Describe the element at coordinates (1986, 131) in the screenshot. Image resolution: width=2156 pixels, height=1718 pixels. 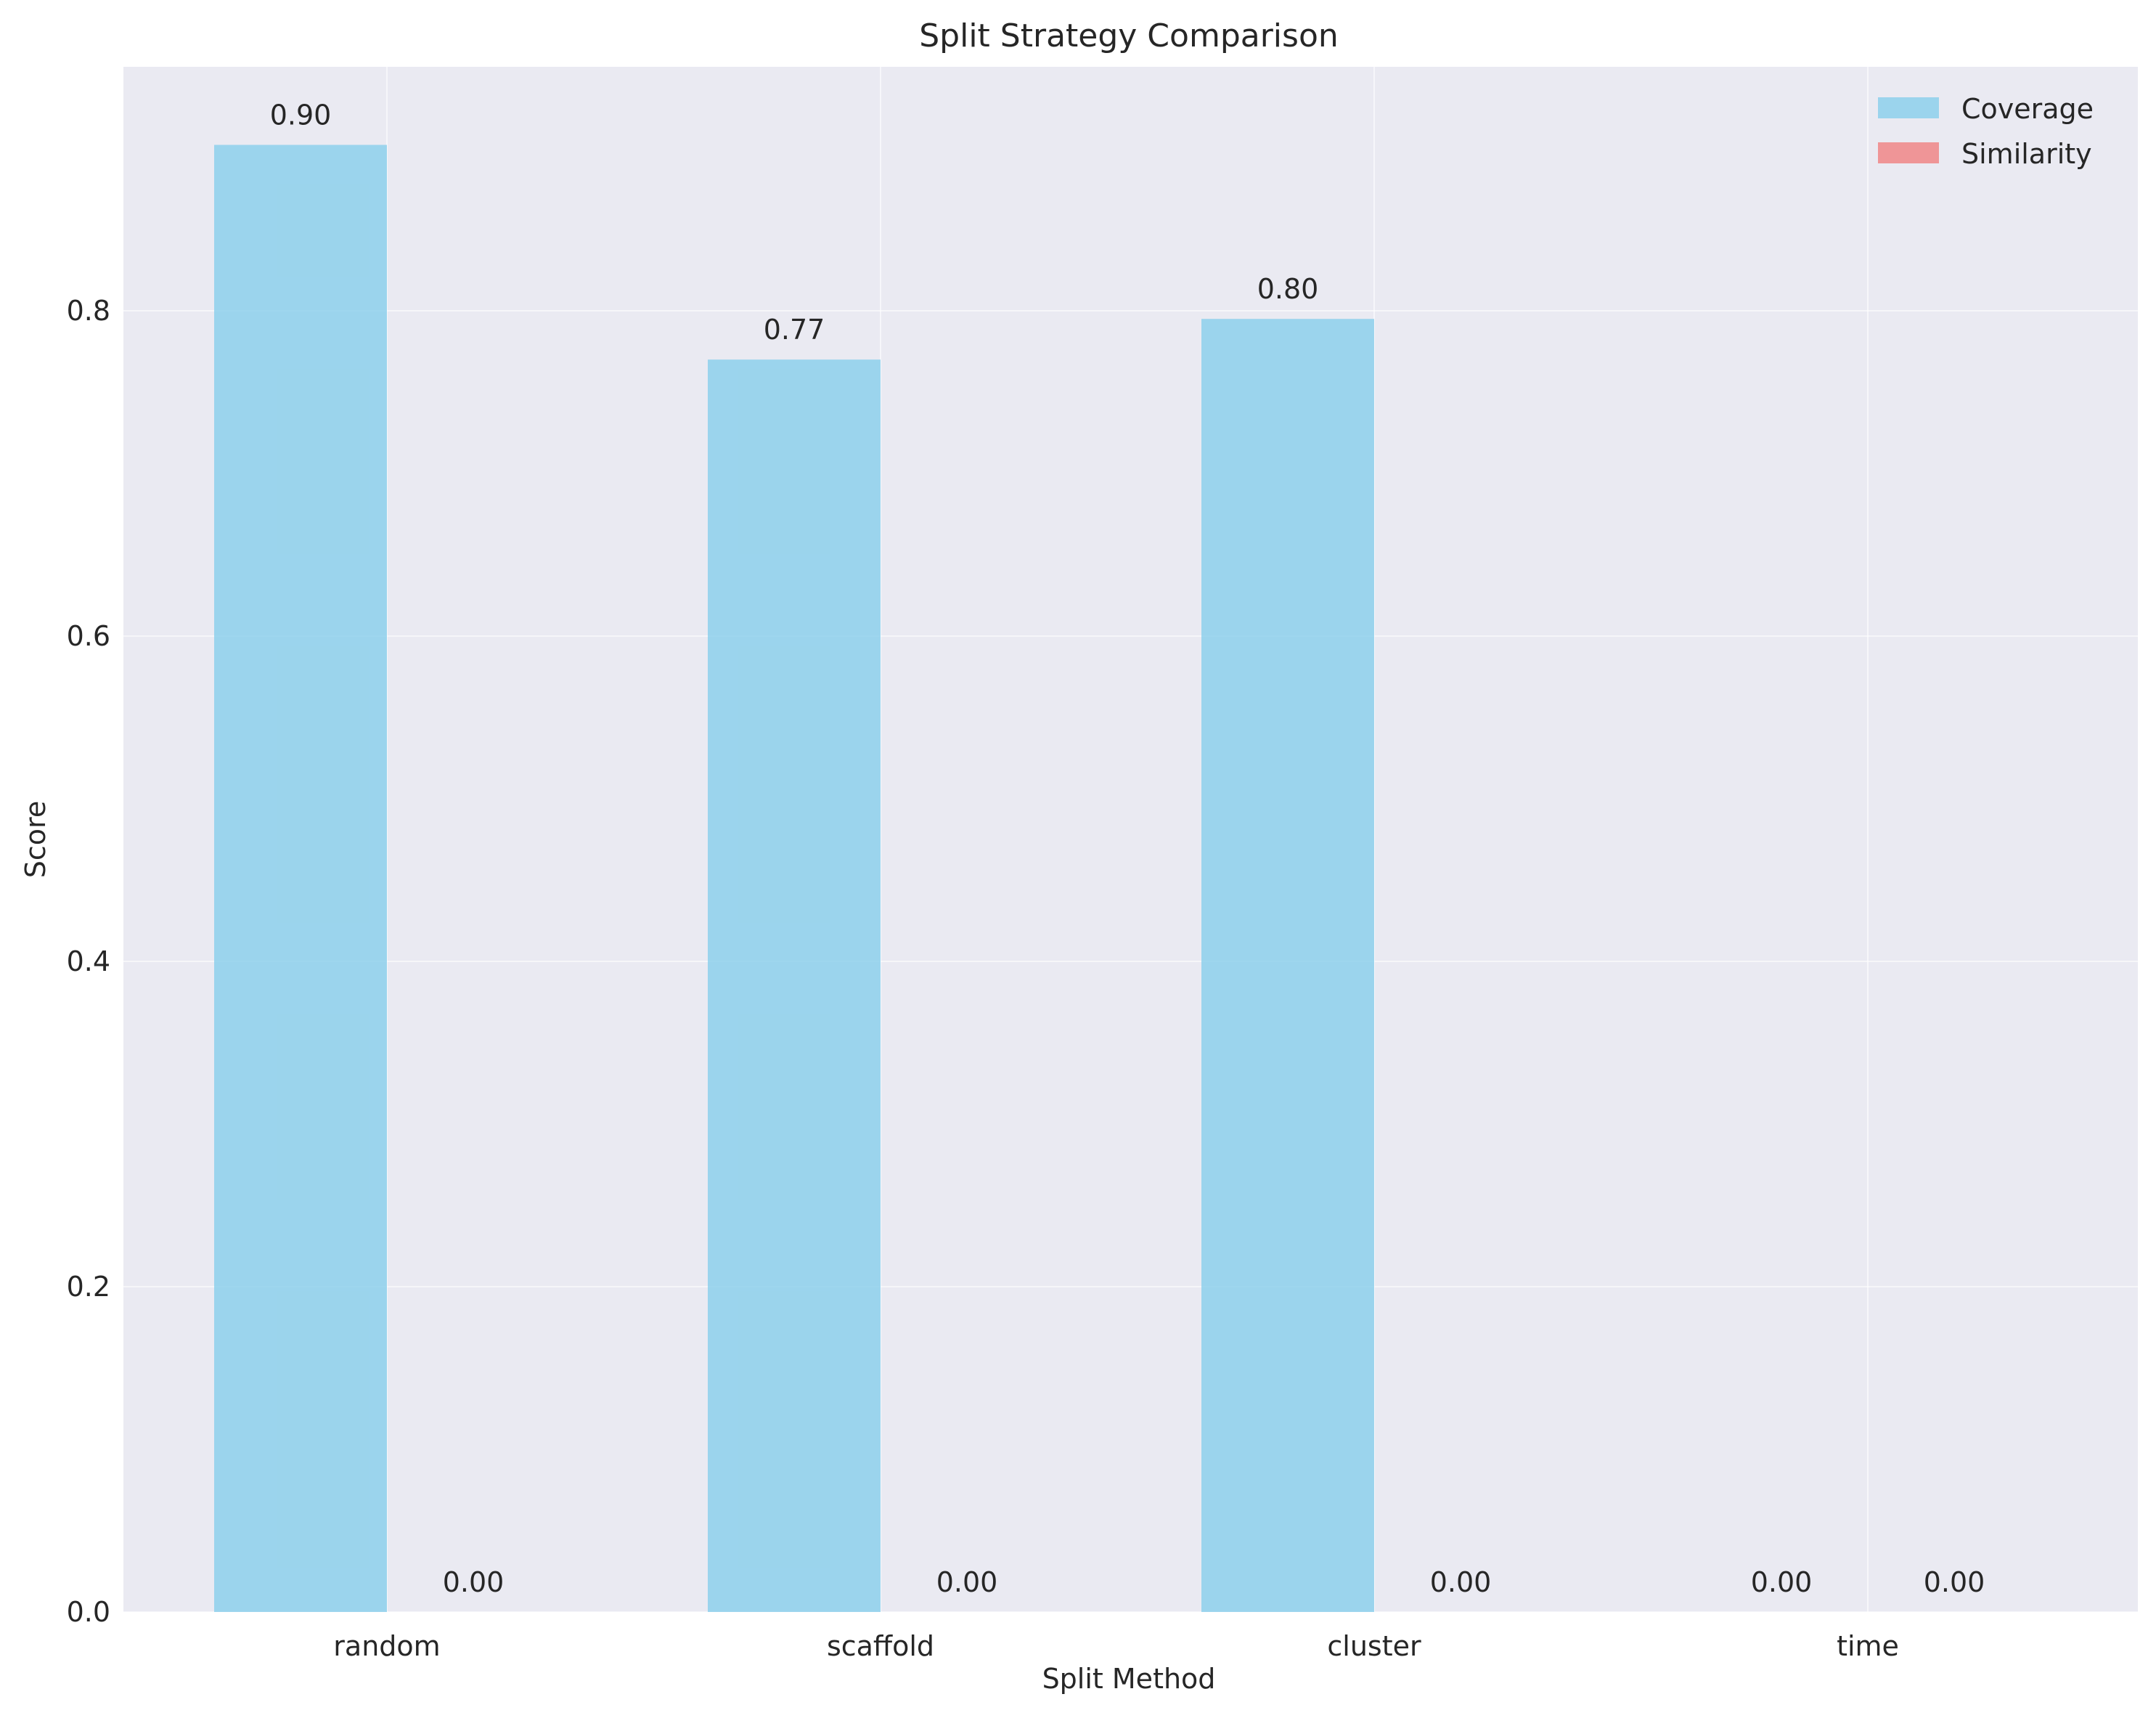
I see `legend: Coverage Similarity` at that location.